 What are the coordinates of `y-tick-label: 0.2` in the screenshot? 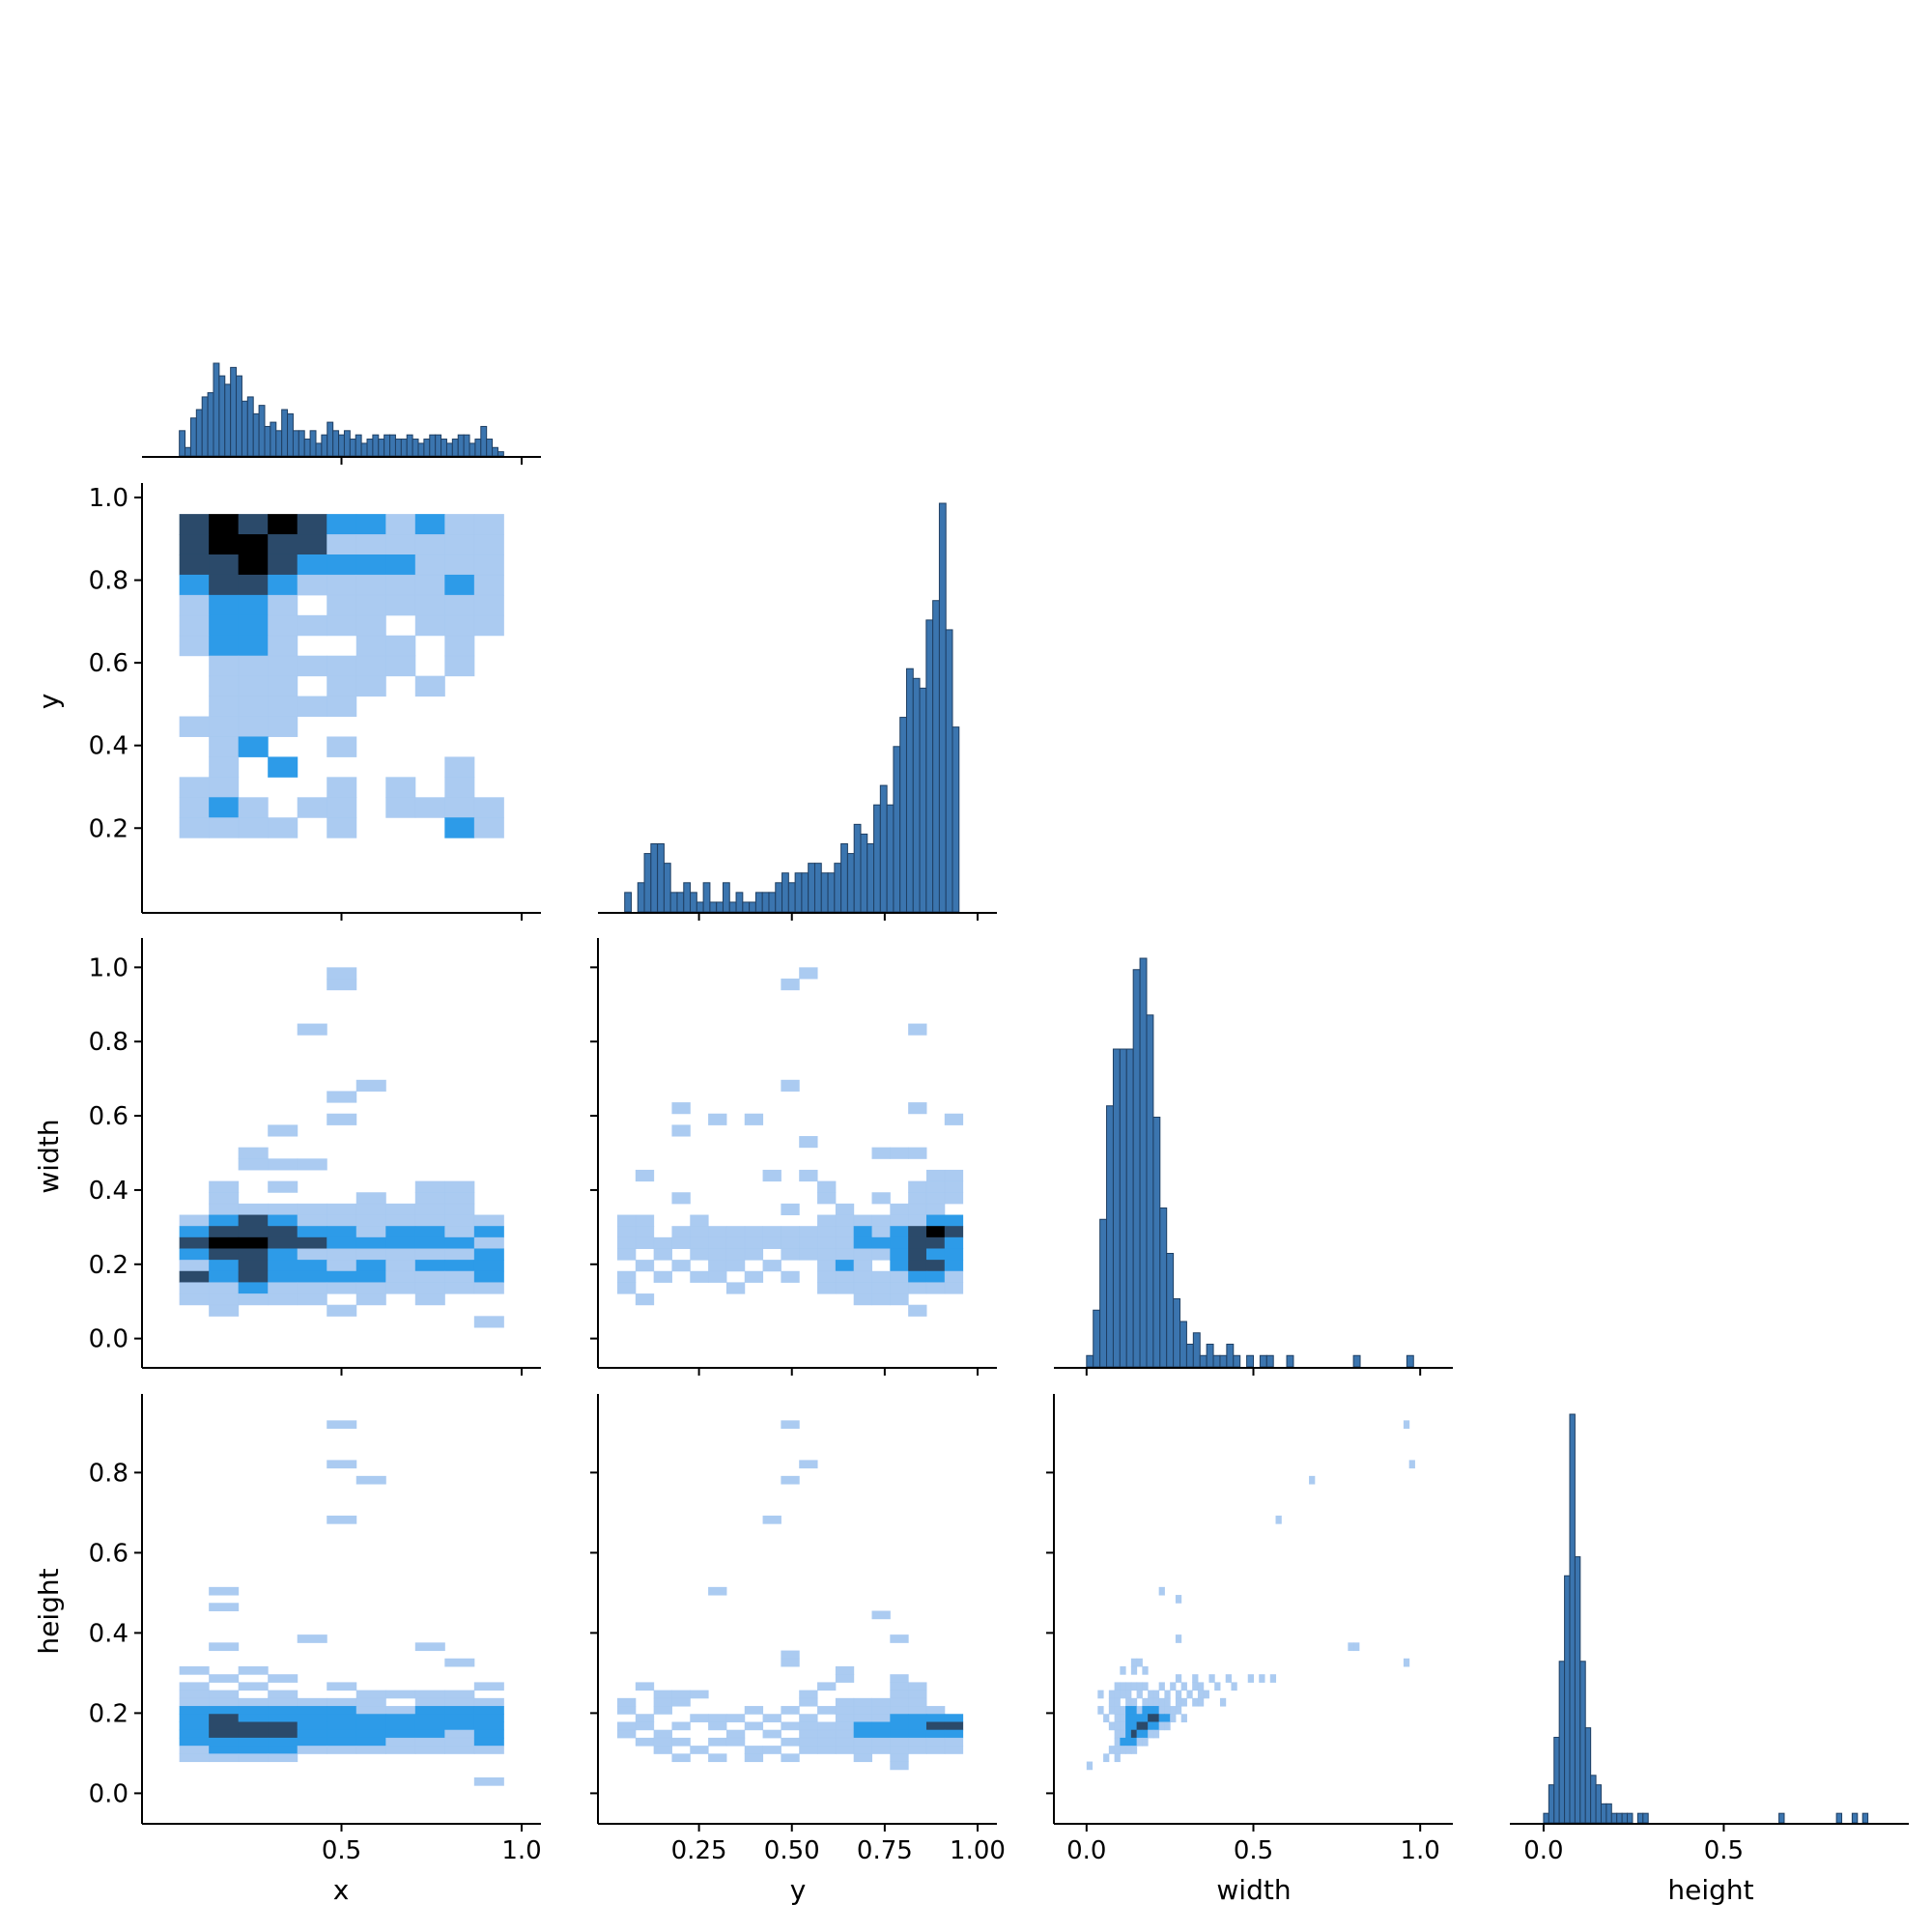 It's located at (108, 828).